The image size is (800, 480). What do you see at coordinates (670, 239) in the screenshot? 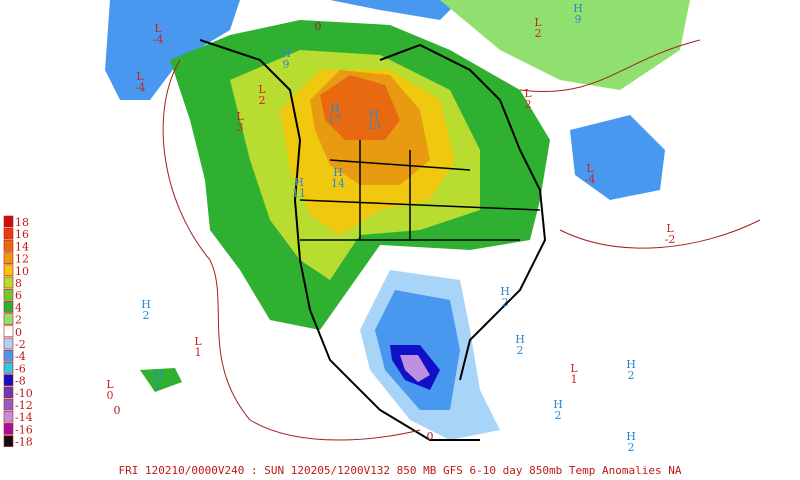
I see `marker-value: -2` at bounding box center [670, 239].